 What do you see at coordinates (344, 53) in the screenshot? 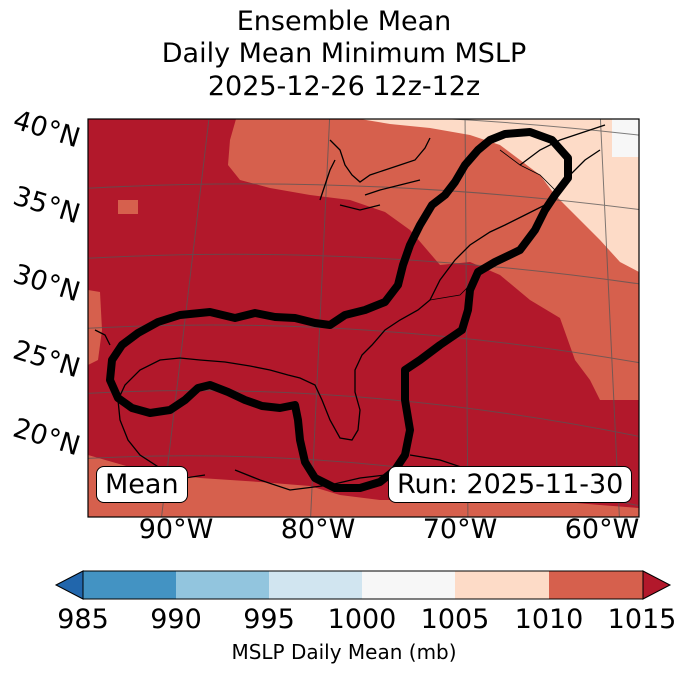
I see `title-line-2: Daily Mean Minimum MSLP` at bounding box center [344, 53].